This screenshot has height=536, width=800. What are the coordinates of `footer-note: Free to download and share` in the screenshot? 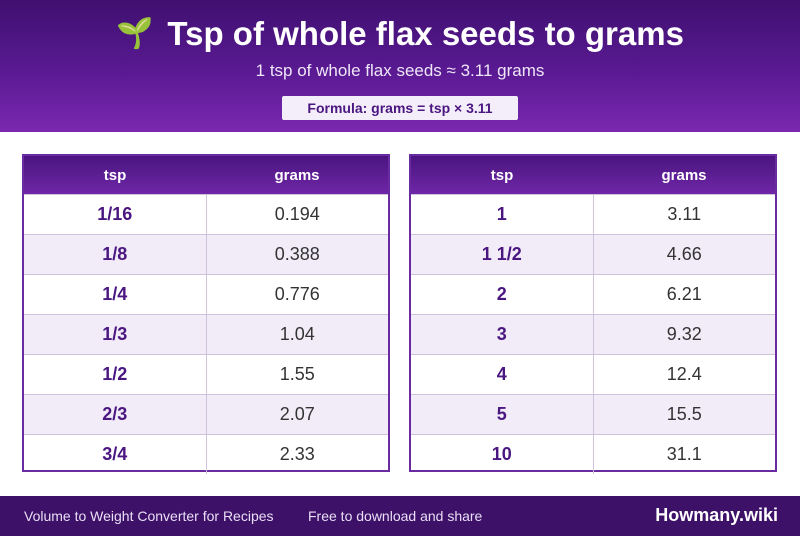 It's located at (395, 516).